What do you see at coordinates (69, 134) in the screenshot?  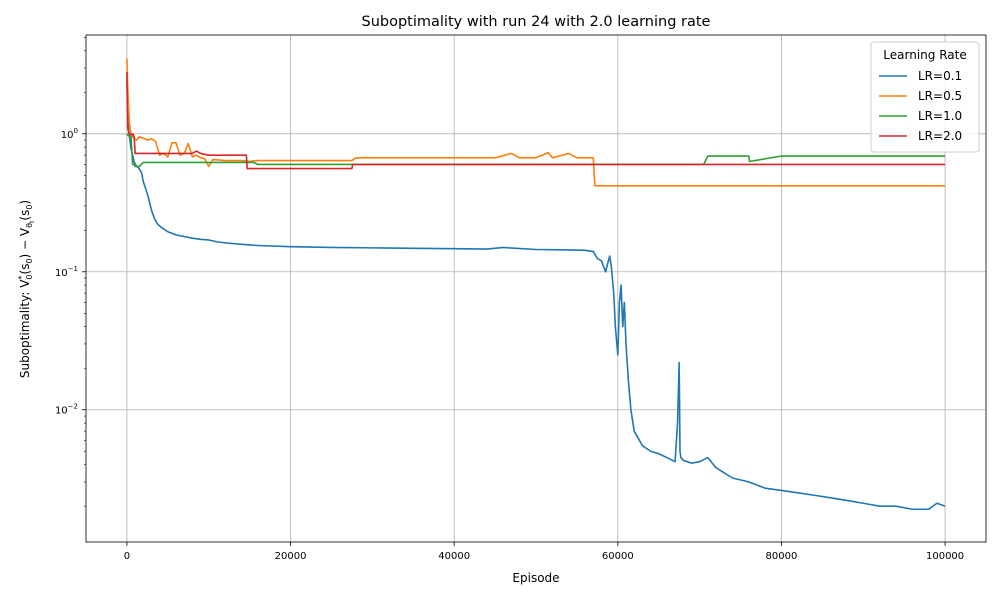 I see `y-tick-label: 10⁰` at bounding box center [69, 134].